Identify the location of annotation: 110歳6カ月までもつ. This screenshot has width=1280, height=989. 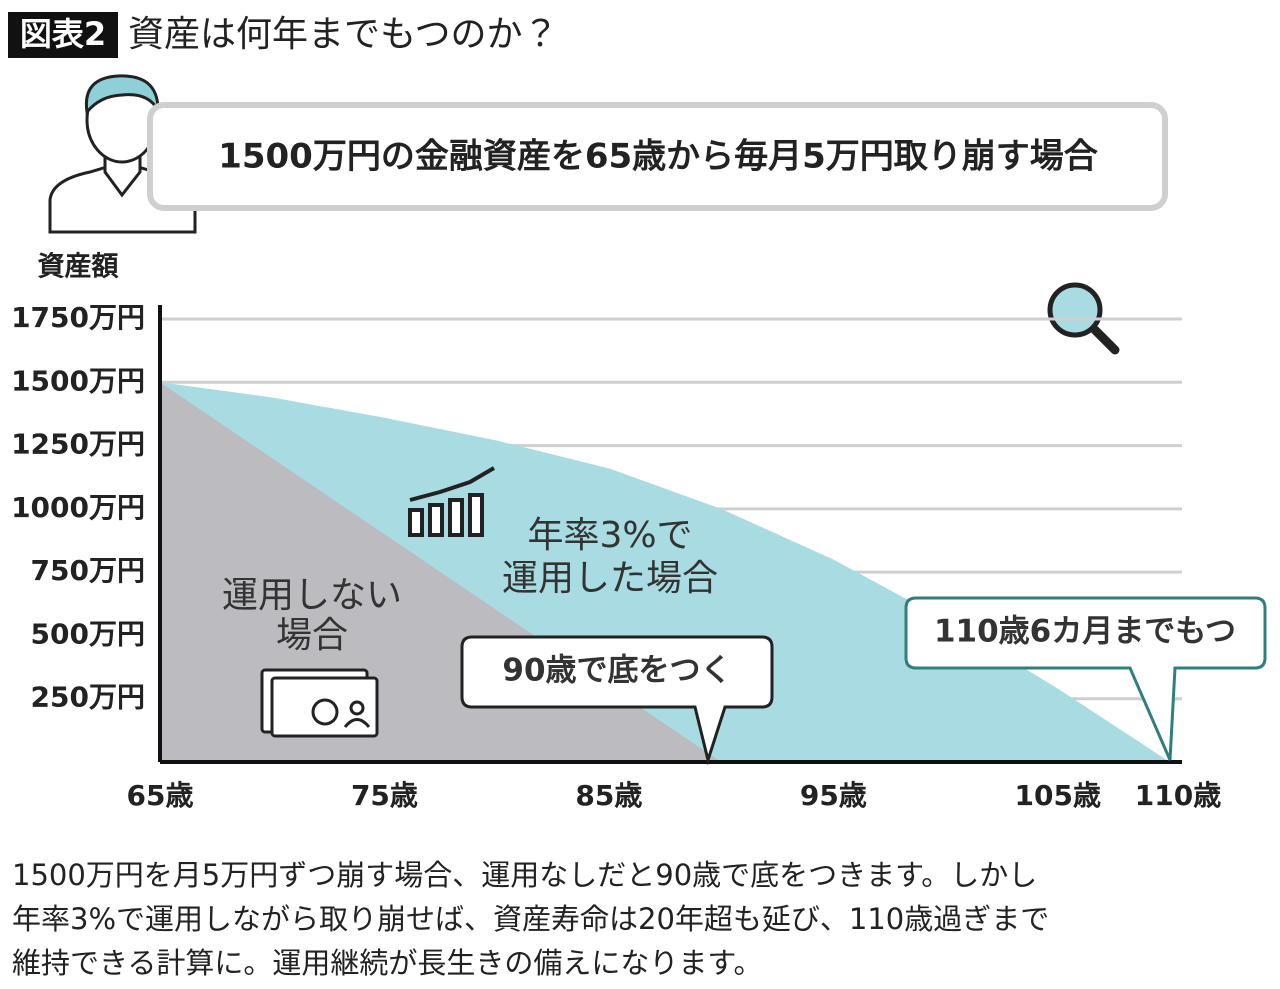
(1085, 632).